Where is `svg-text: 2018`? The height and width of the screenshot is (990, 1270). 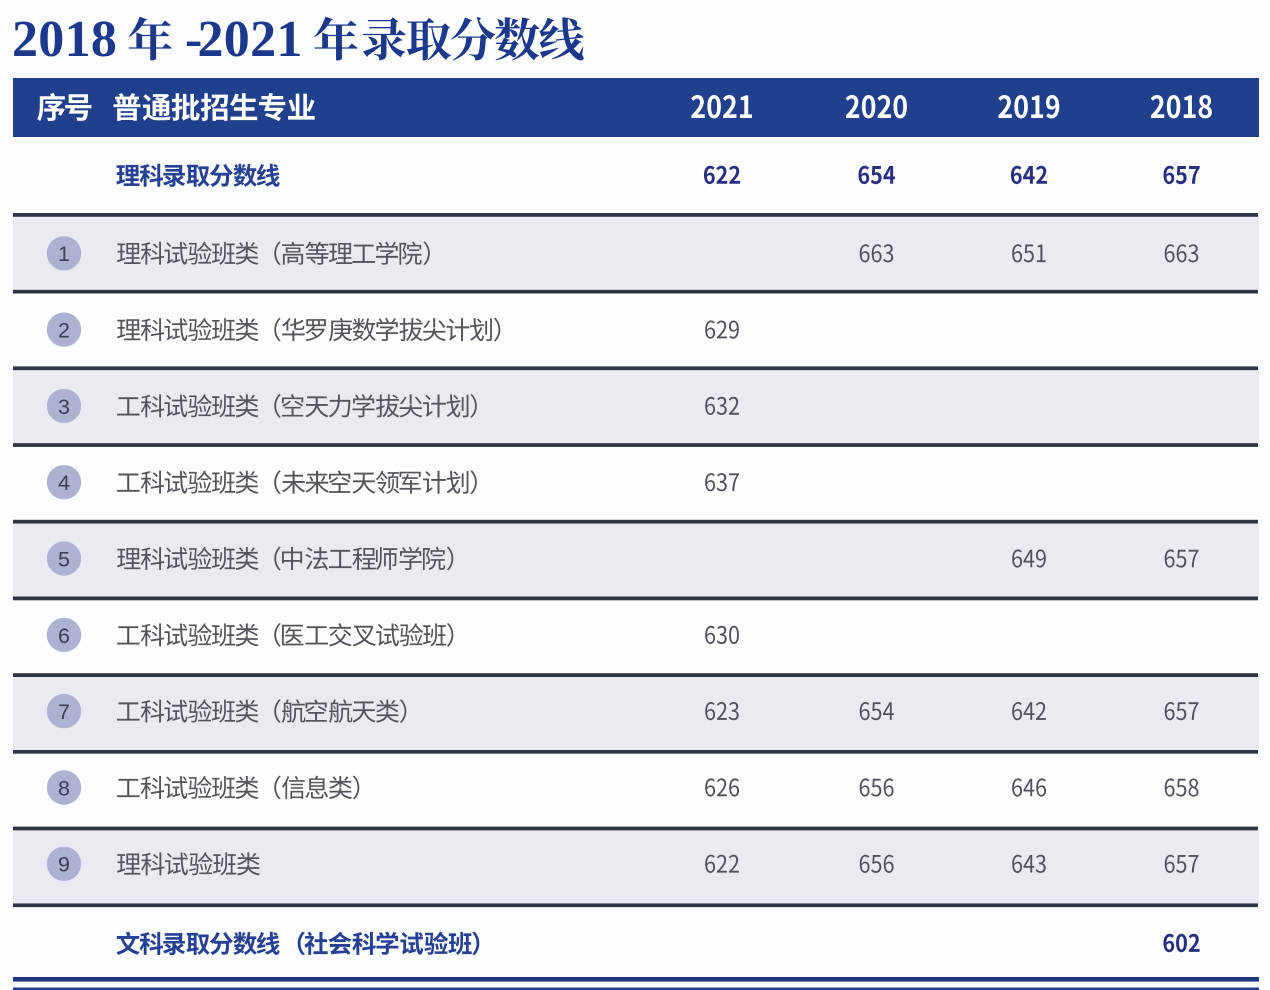
svg-text: 2018 is located at coordinates (64, 39).